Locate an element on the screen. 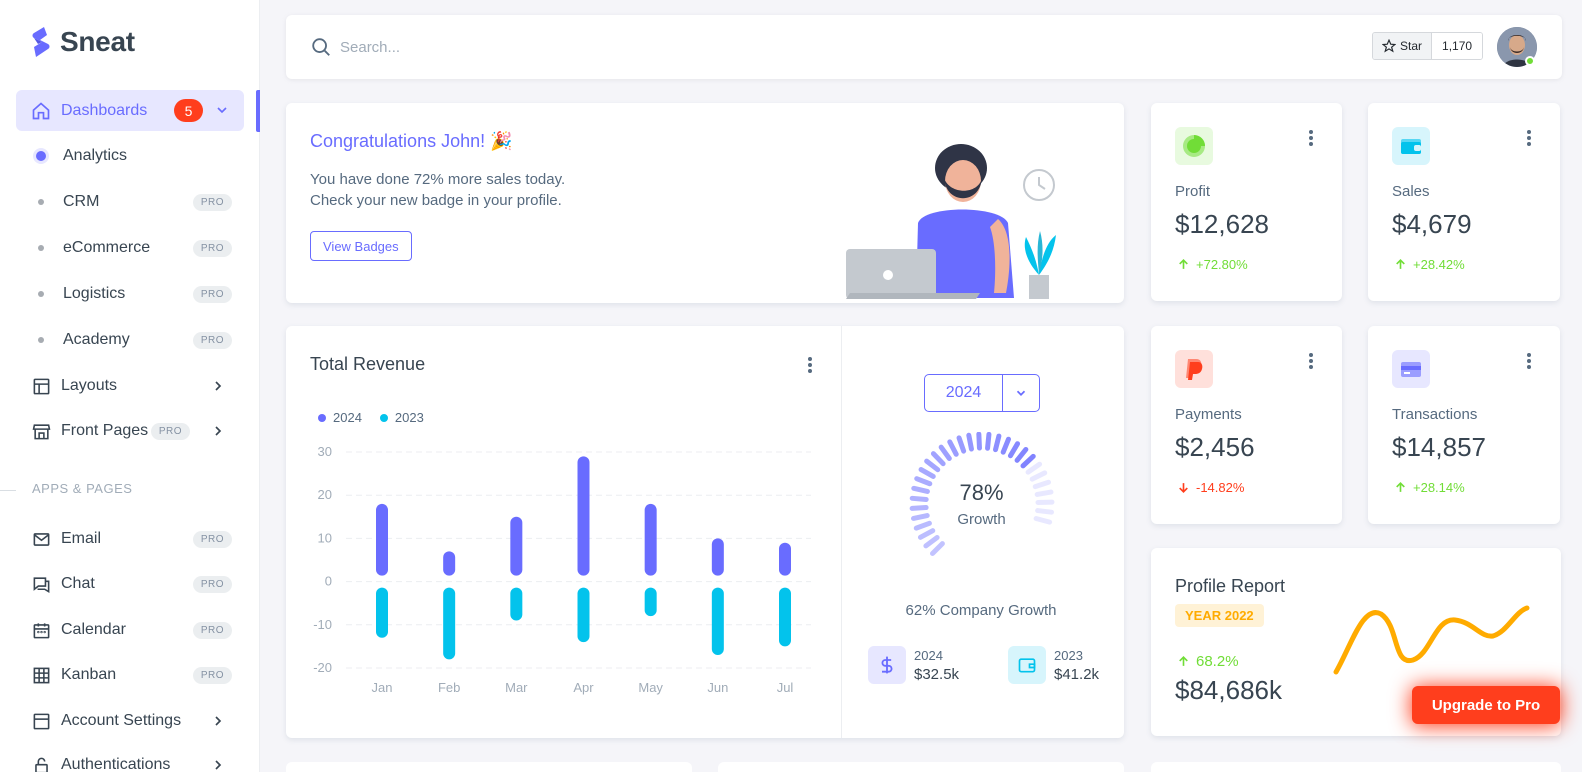 Image resolution: width=1582 pixels, height=772 pixels. sidebar-item-chat: Chat PRO is located at coordinates (132, 584).